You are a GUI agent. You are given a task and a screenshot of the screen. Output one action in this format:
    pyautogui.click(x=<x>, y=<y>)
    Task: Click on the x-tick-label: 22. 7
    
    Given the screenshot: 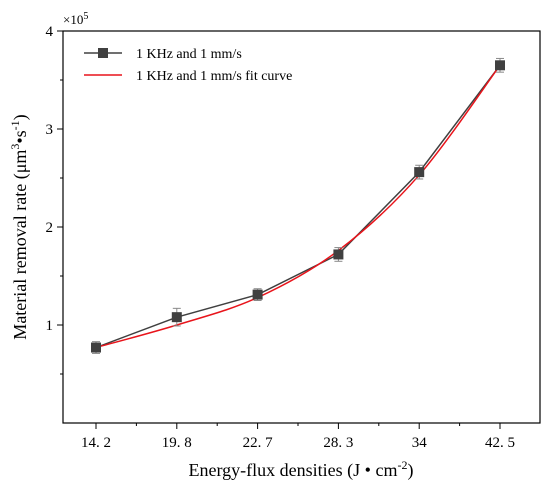 What is the action you would take?
    pyautogui.click(x=258, y=443)
    